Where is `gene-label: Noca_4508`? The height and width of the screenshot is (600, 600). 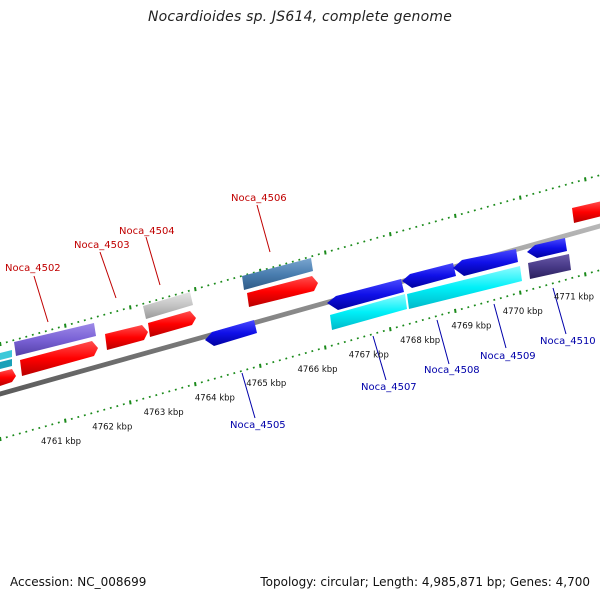
gene-label: Noca_4508 is located at coordinates (452, 370).